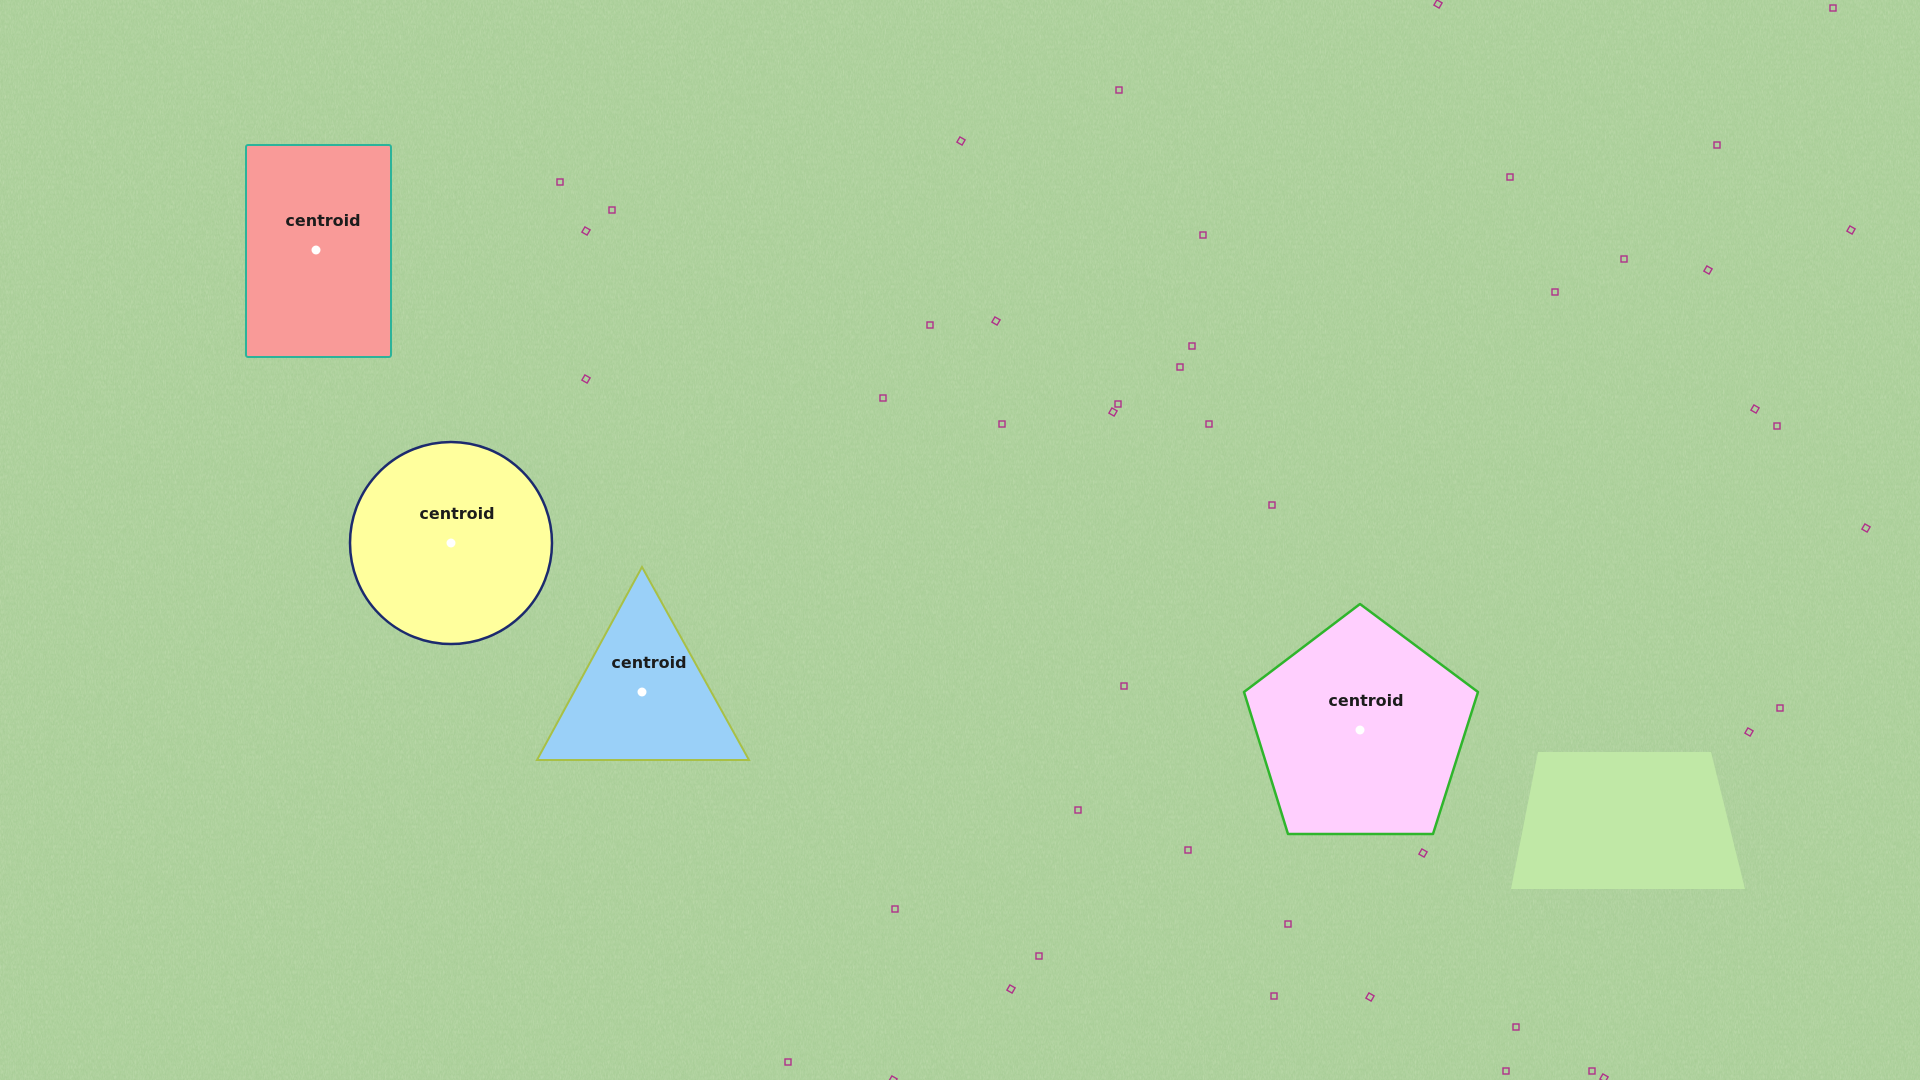 The image size is (1920, 1080). I want to click on trapezoid-shape, so click(1628, 820).